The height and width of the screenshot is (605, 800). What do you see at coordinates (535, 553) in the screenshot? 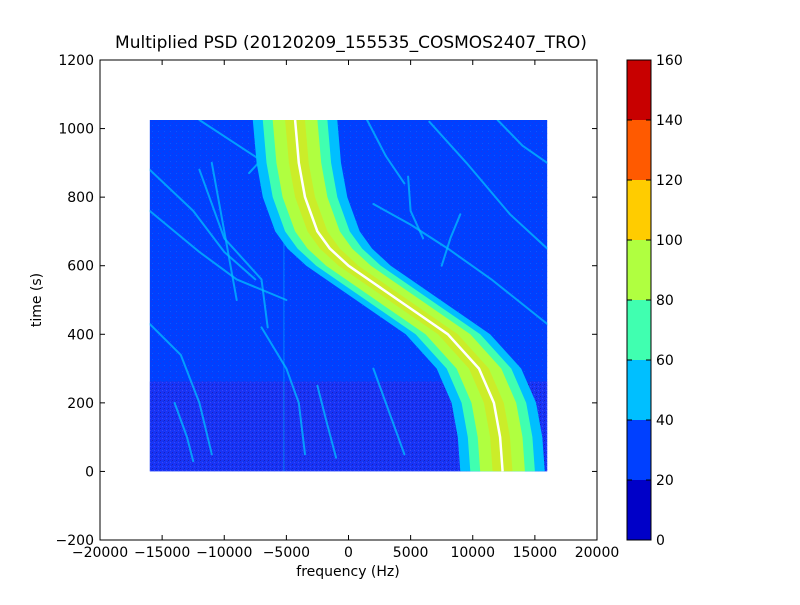
I see `x-tick-label: 15000` at bounding box center [535, 553].